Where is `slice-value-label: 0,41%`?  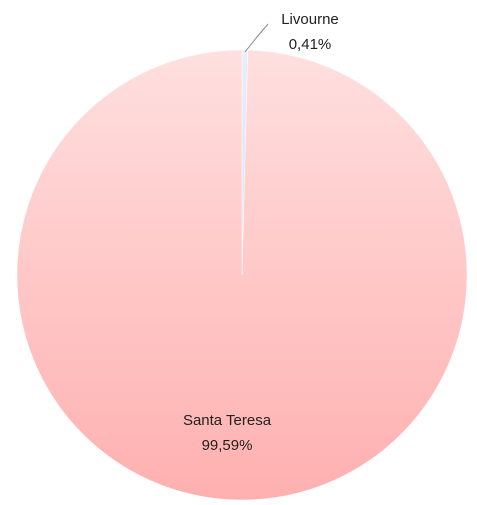 slice-value-label: 0,41% is located at coordinates (310, 44).